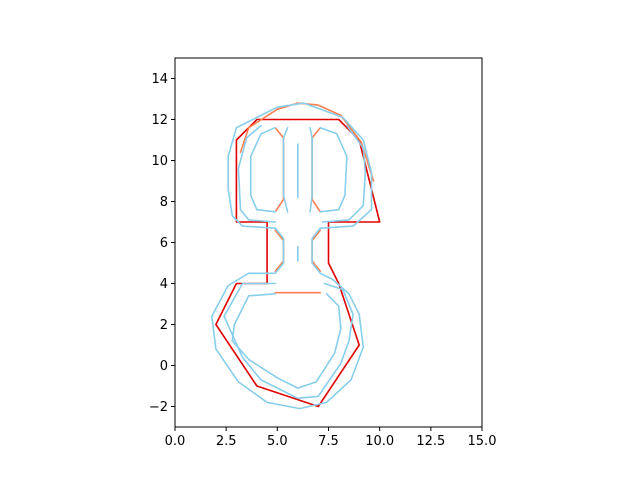 The image size is (640, 480). What do you see at coordinates (328, 441) in the screenshot?
I see `x-tick-label: 7.5` at bounding box center [328, 441].